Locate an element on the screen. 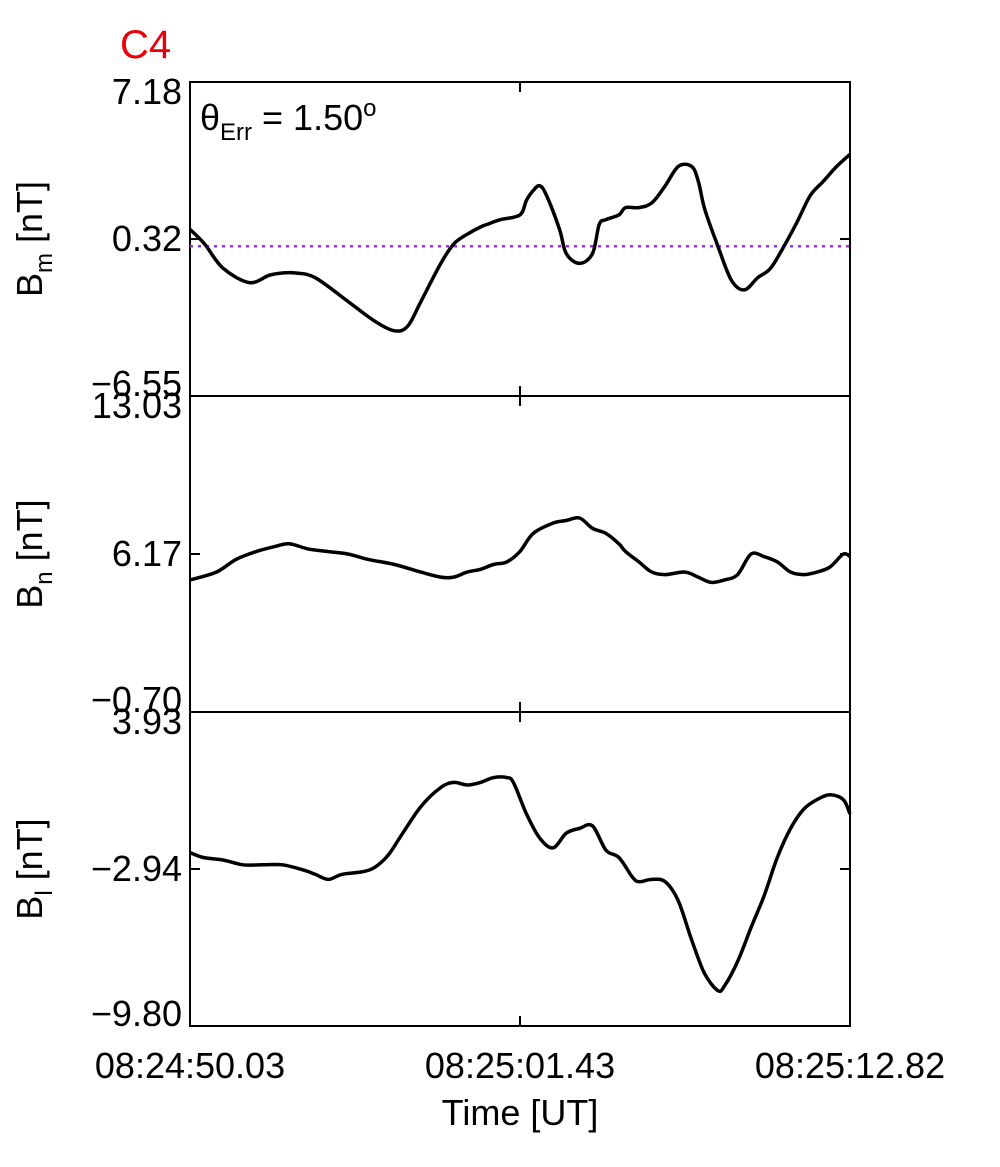 The width and height of the screenshot is (1000, 1167). series-line-bm is located at coordinates (520, 242).